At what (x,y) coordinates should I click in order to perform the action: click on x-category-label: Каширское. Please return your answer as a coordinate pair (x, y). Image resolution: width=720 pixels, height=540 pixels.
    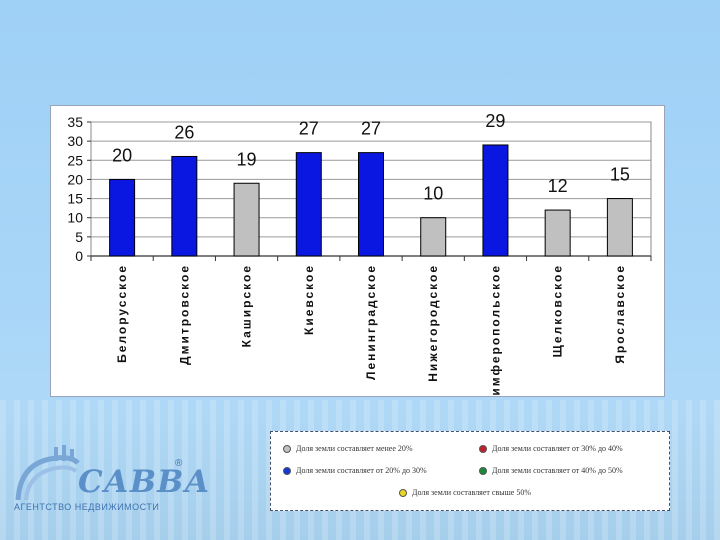
    Looking at the image, I should click on (247, 305).